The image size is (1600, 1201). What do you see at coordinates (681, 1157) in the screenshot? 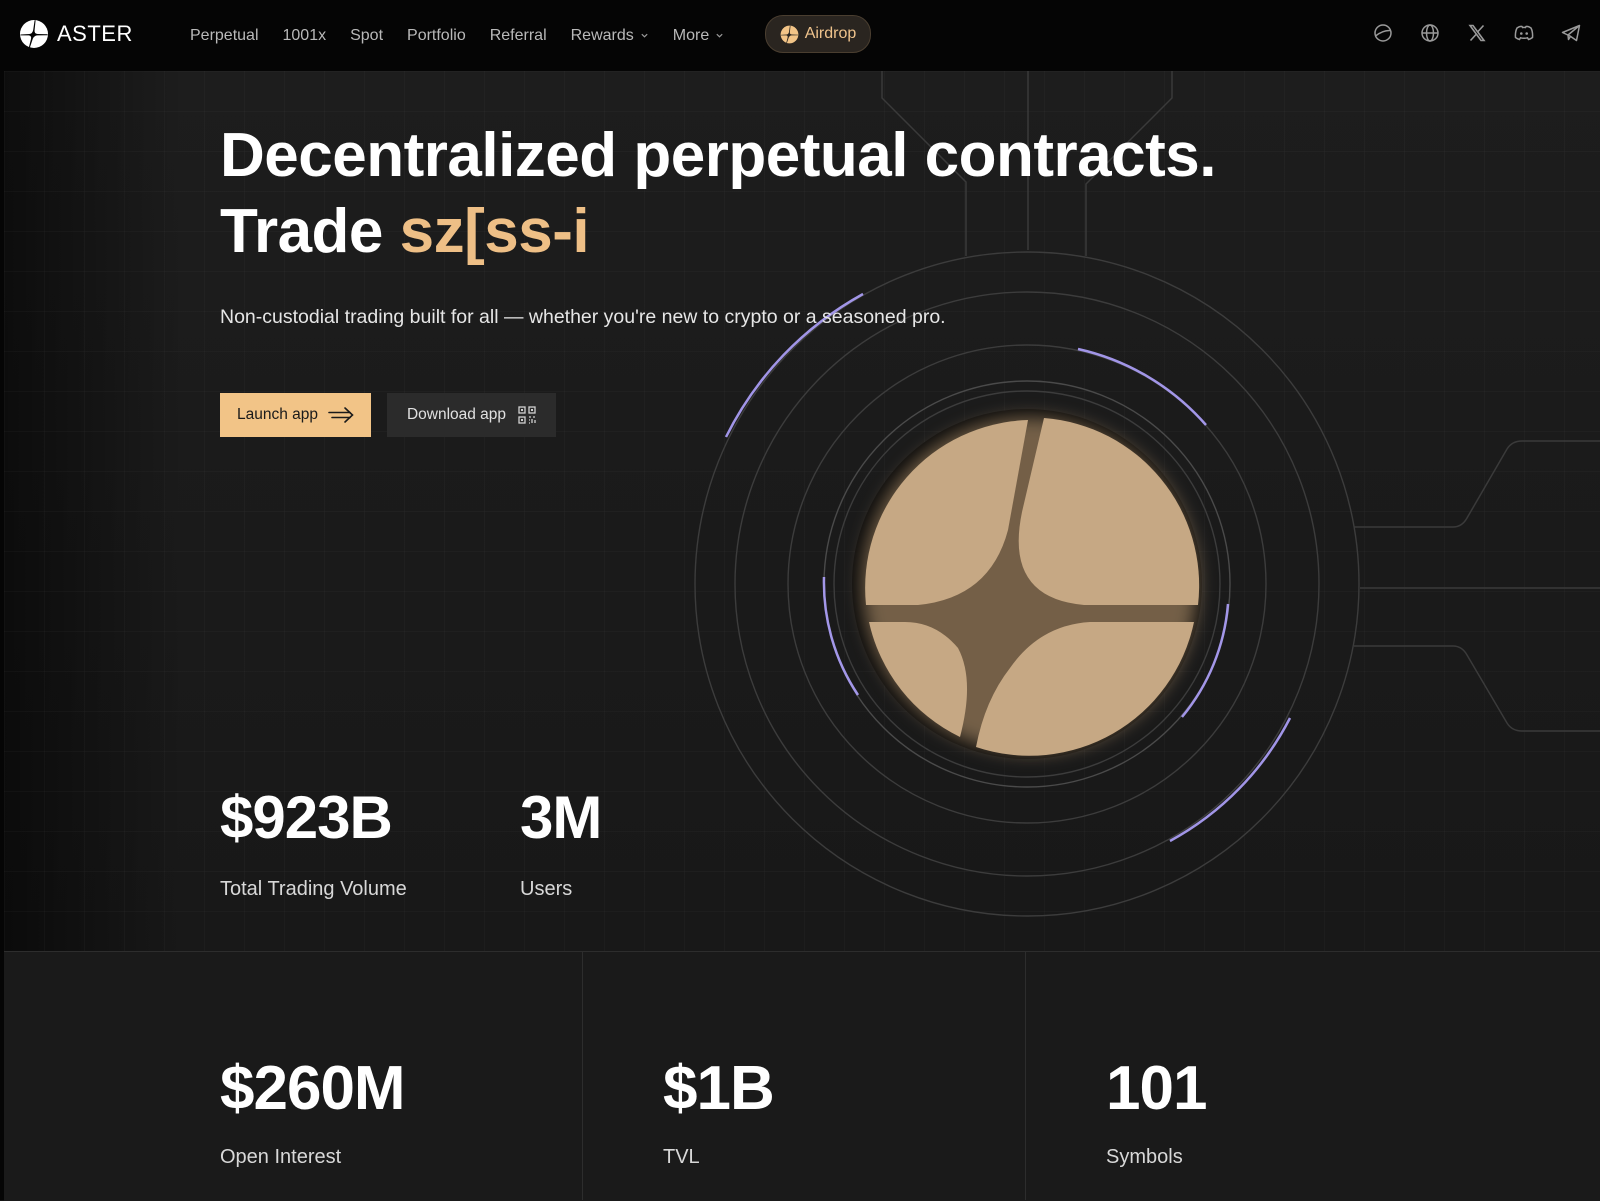
I see `stat-label: TVL` at bounding box center [681, 1157].